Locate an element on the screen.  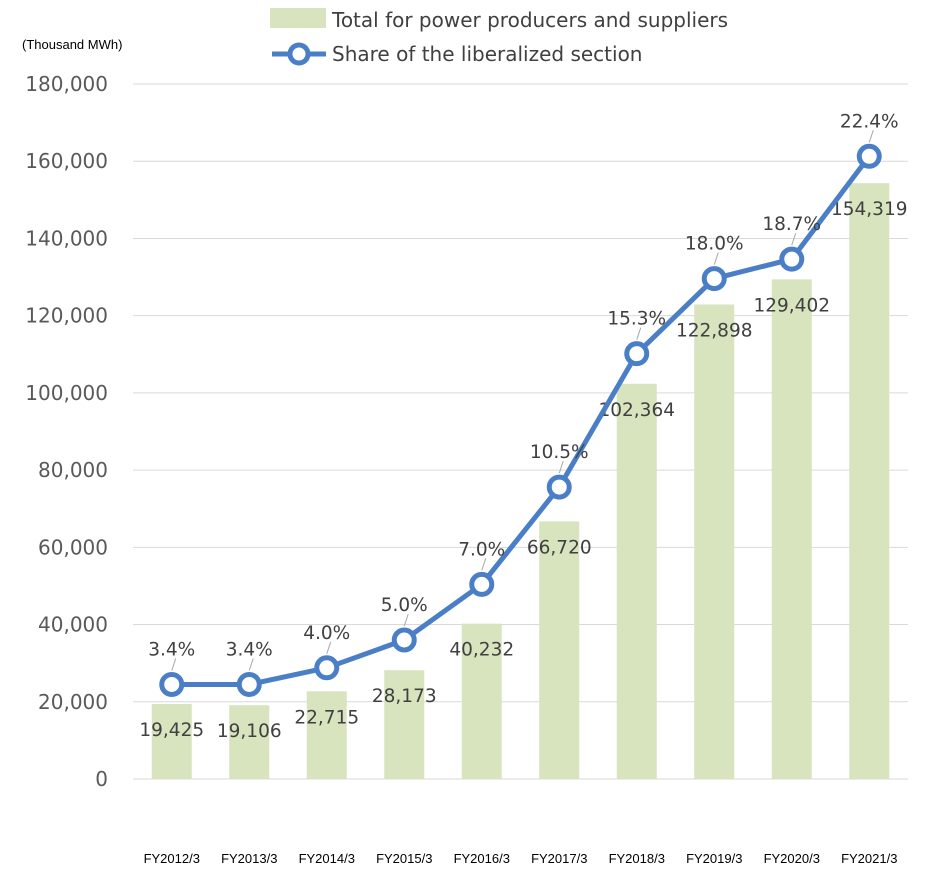
x-tick-label: FY2019/3 is located at coordinates (714, 858).